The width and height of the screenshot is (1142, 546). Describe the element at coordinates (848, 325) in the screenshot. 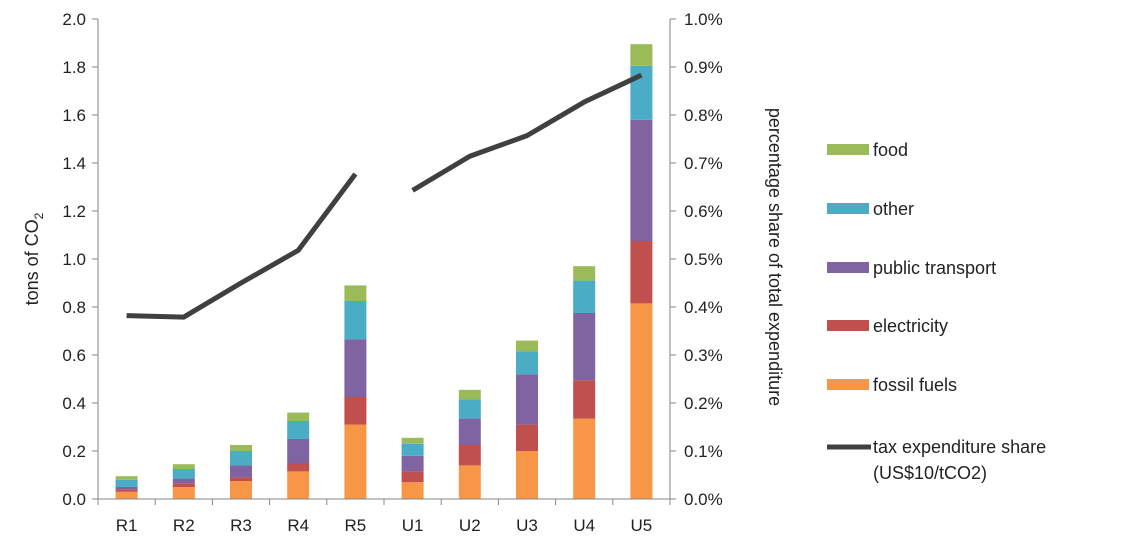

I see `legend-swatch-electricity` at that location.